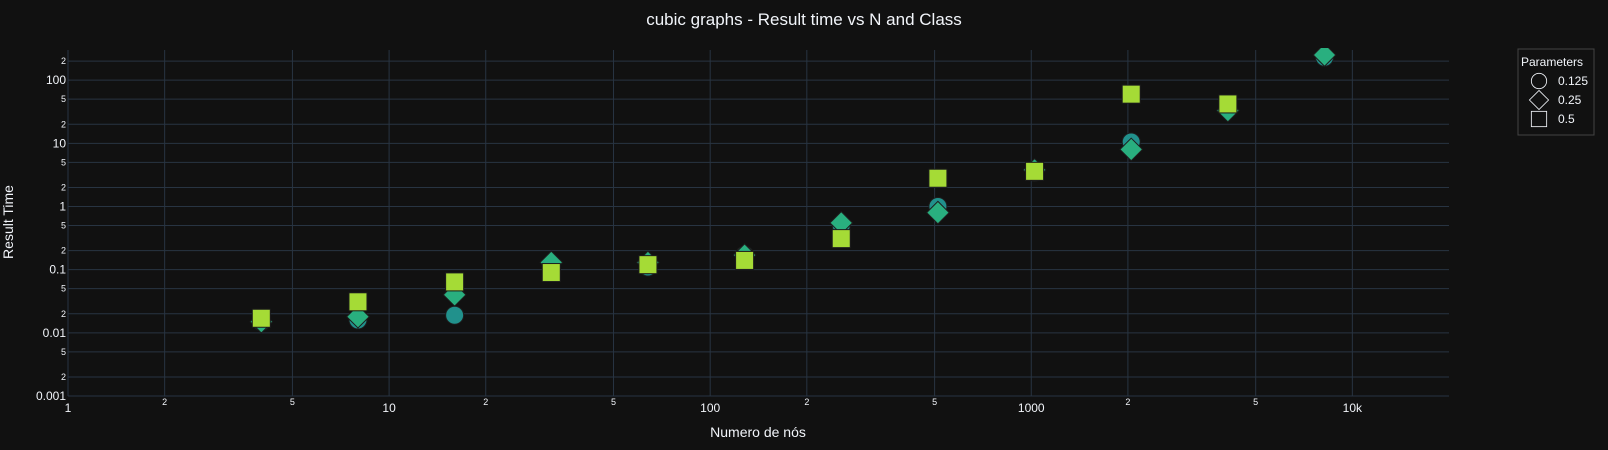 This screenshot has width=1608, height=450. Describe the element at coordinates (55, 333) in the screenshot. I see `y-tick-label: 0.01` at that location.